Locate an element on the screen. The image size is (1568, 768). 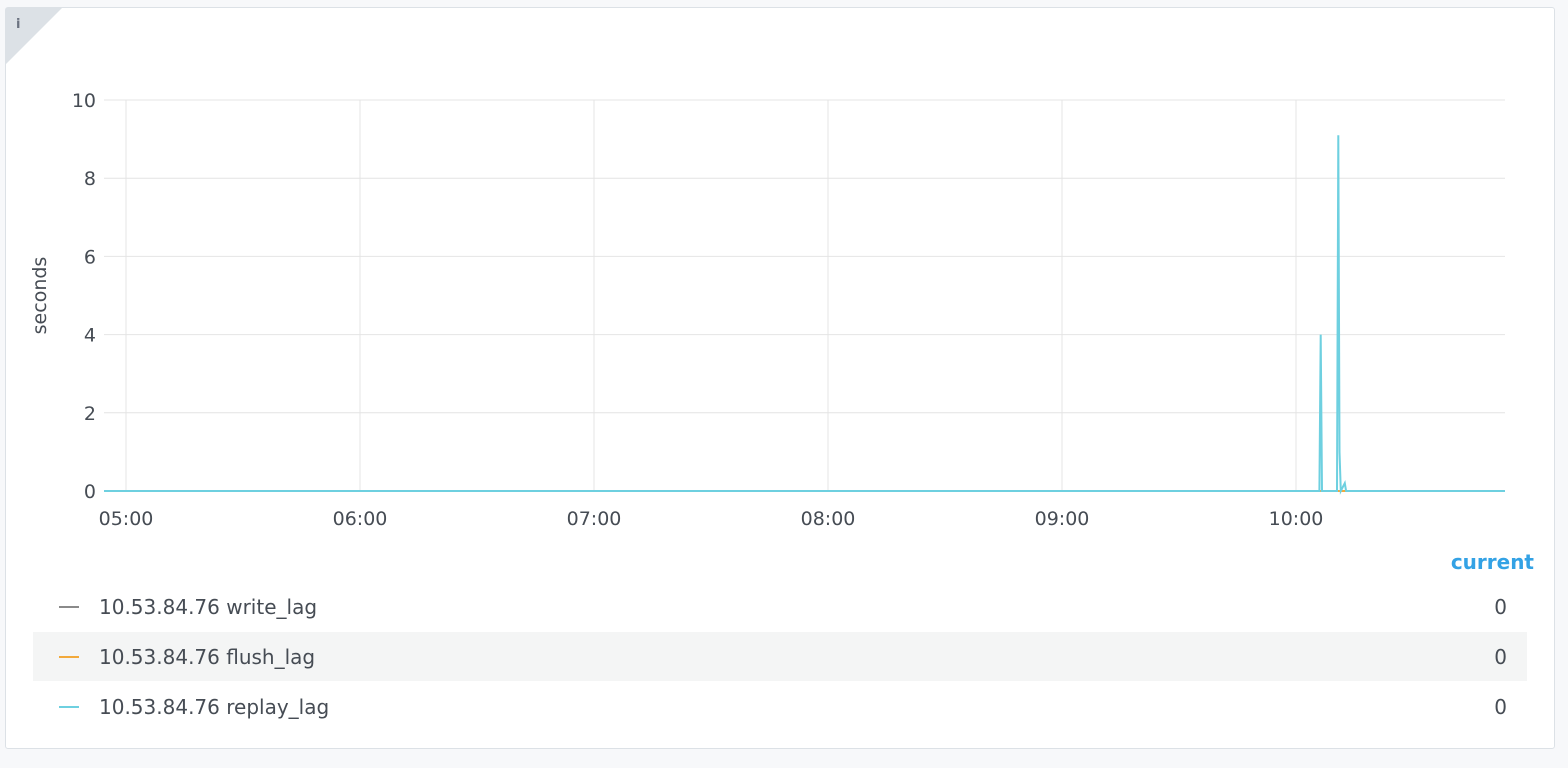
y-tick-label: 6 is located at coordinates (90, 257).